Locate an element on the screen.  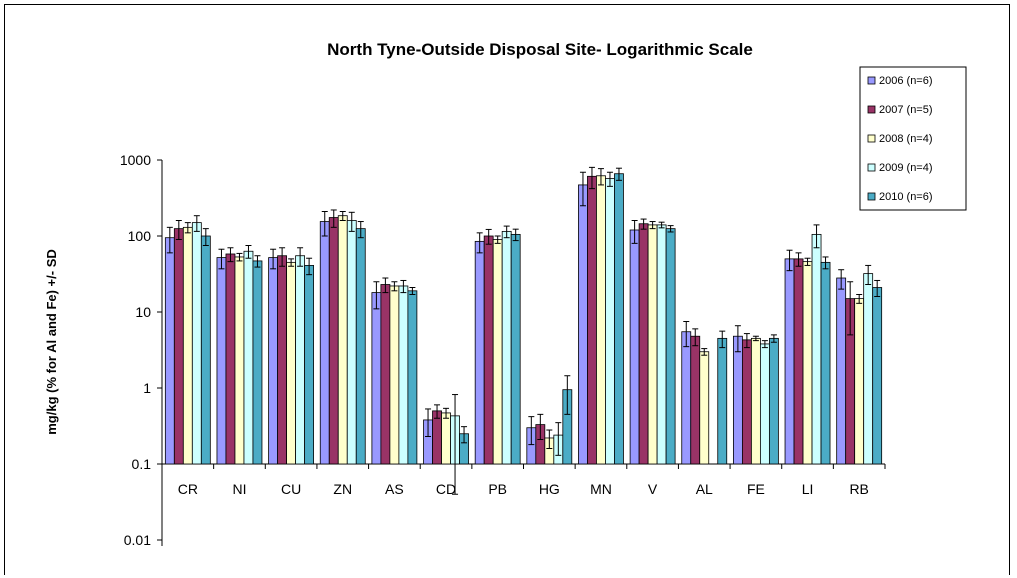
y-tick-label: 0.1 is located at coordinates (142, 464).